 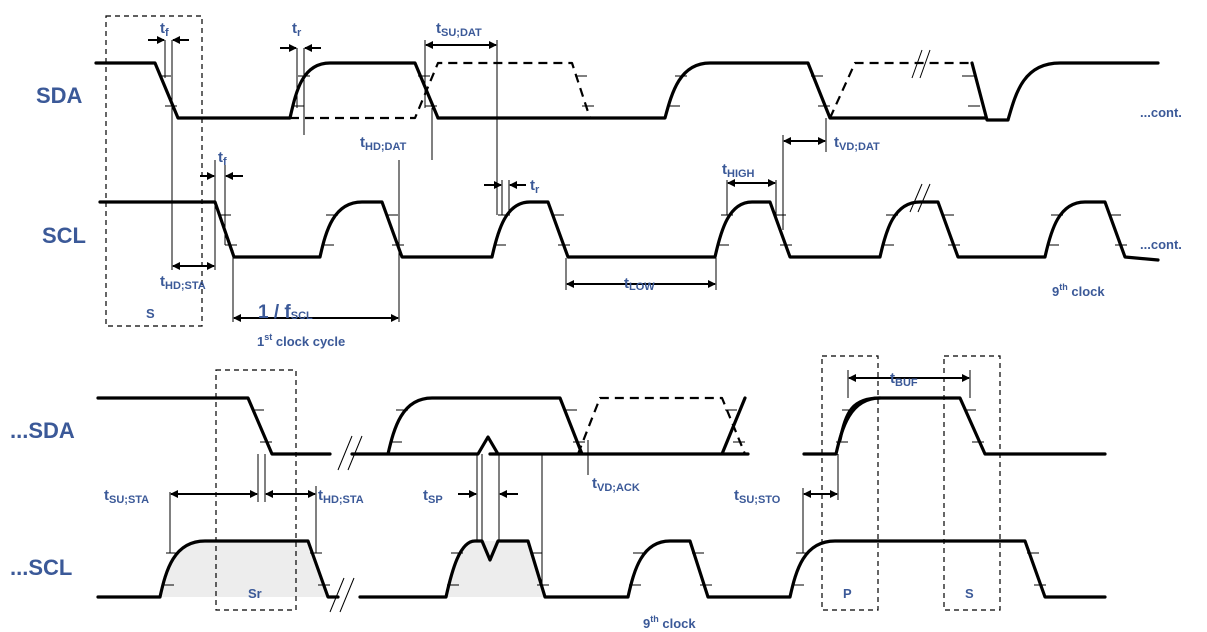 I want to click on svg-text: 1 / fSCL, so click(x=285, y=312).